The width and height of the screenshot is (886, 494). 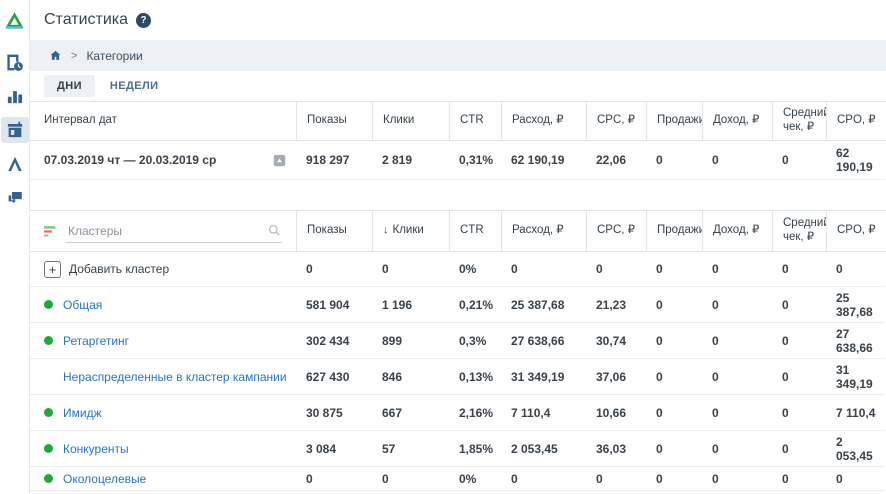 I want to click on sidebar-item-statistics, so click(x=15, y=96).